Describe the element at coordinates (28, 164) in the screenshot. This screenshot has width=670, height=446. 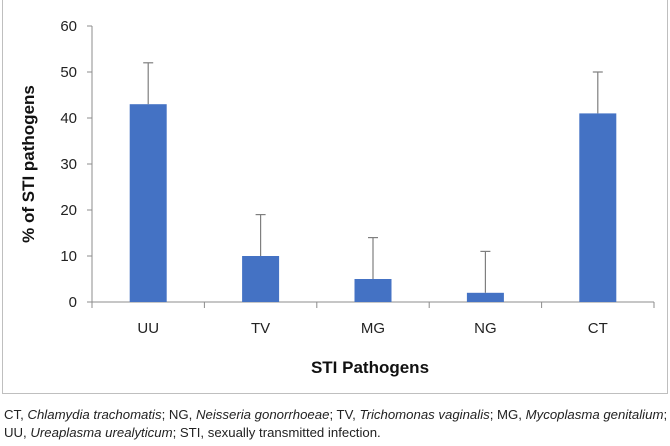
I see `y-axis-title: % of STI pathogens` at that location.